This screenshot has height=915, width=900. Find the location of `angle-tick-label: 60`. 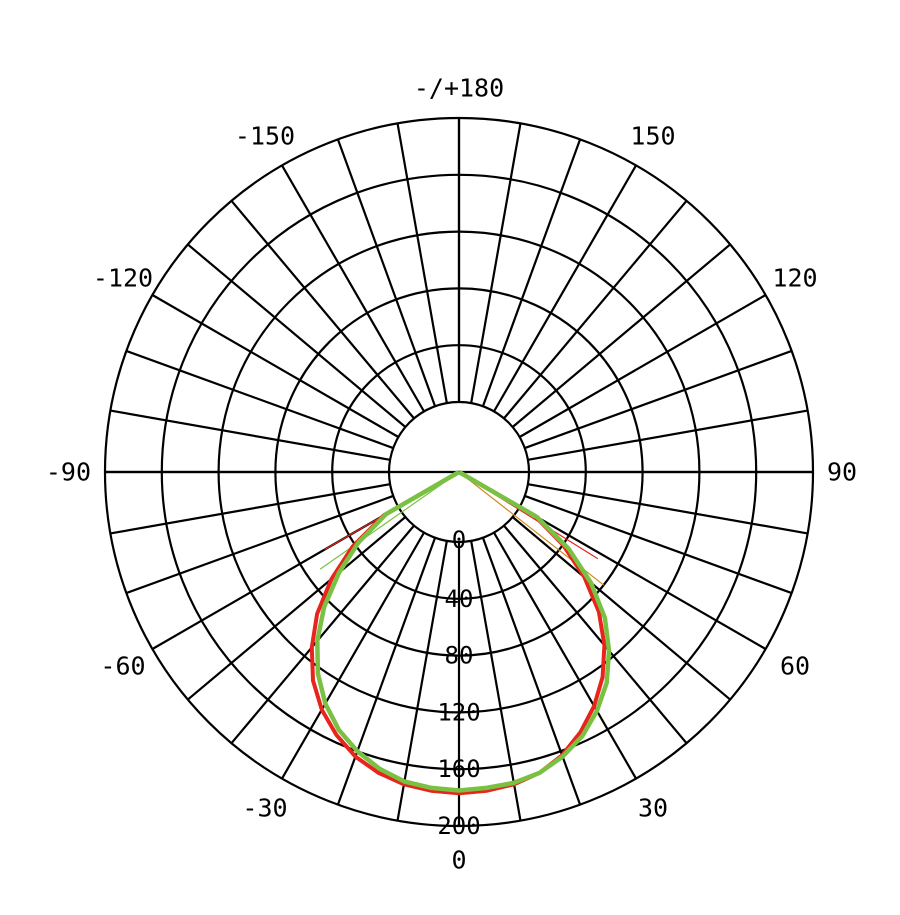

angle-tick-label: 60 is located at coordinates (795, 666).